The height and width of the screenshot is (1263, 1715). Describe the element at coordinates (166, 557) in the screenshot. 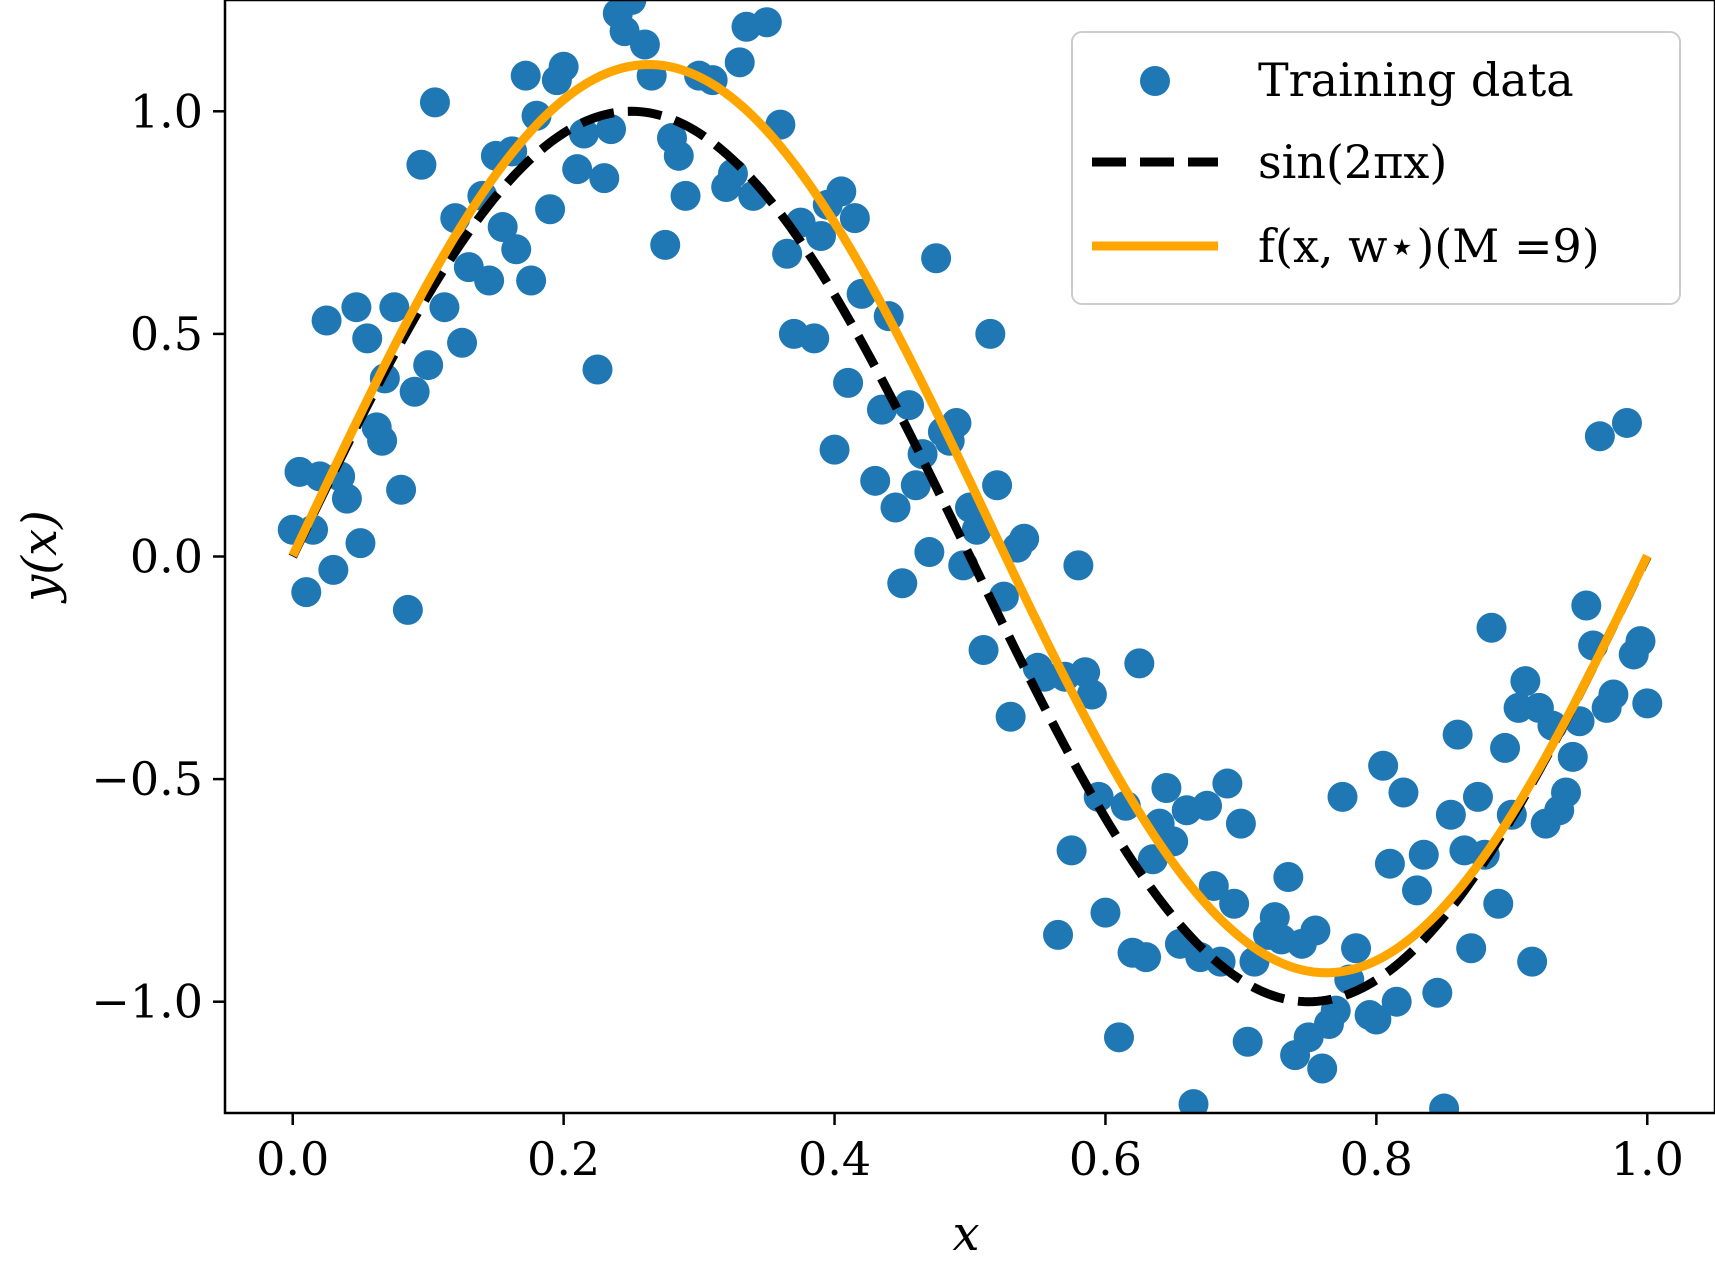

I see `y-tick-label: 0.0` at that location.